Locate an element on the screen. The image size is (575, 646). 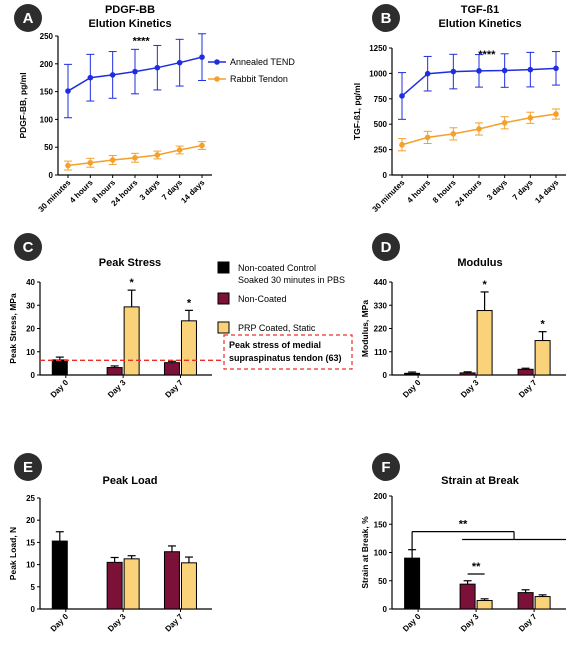
panel-badge-b: B is located at coordinates (386, 18).